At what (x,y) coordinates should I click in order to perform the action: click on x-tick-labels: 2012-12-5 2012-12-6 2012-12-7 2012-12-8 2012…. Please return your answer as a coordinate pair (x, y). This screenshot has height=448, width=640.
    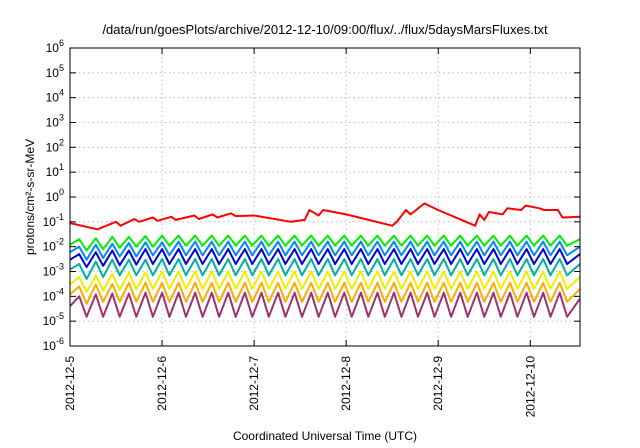
    Looking at the image, I should click on (300, 387).